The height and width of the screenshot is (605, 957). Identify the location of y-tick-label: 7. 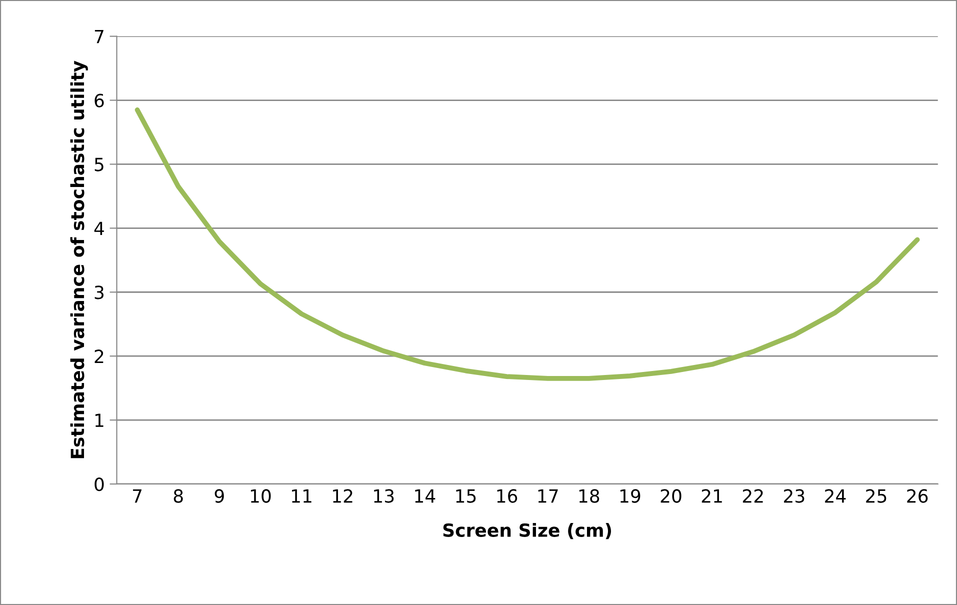
(99, 37).